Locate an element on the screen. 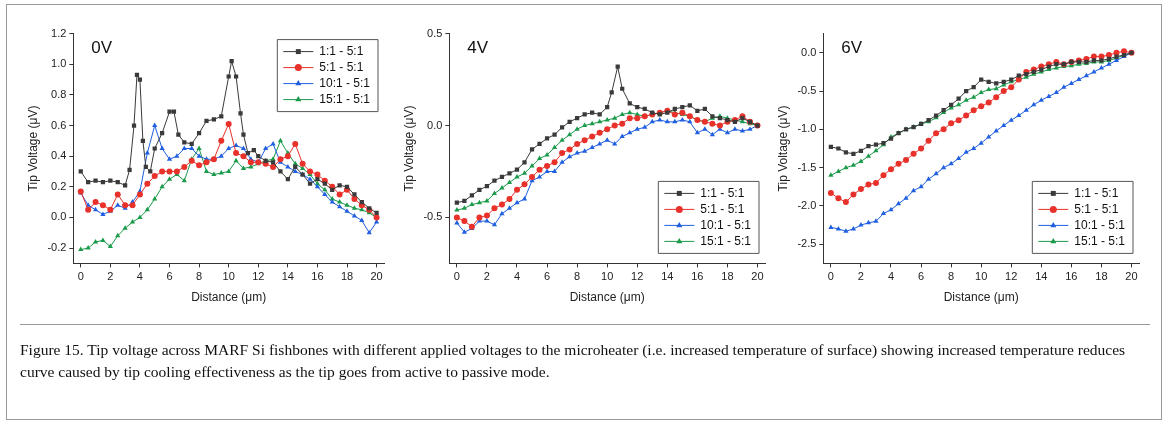 This screenshot has width=1170, height=425. y-tick-label: 1.0 is located at coordinates (59, 63).